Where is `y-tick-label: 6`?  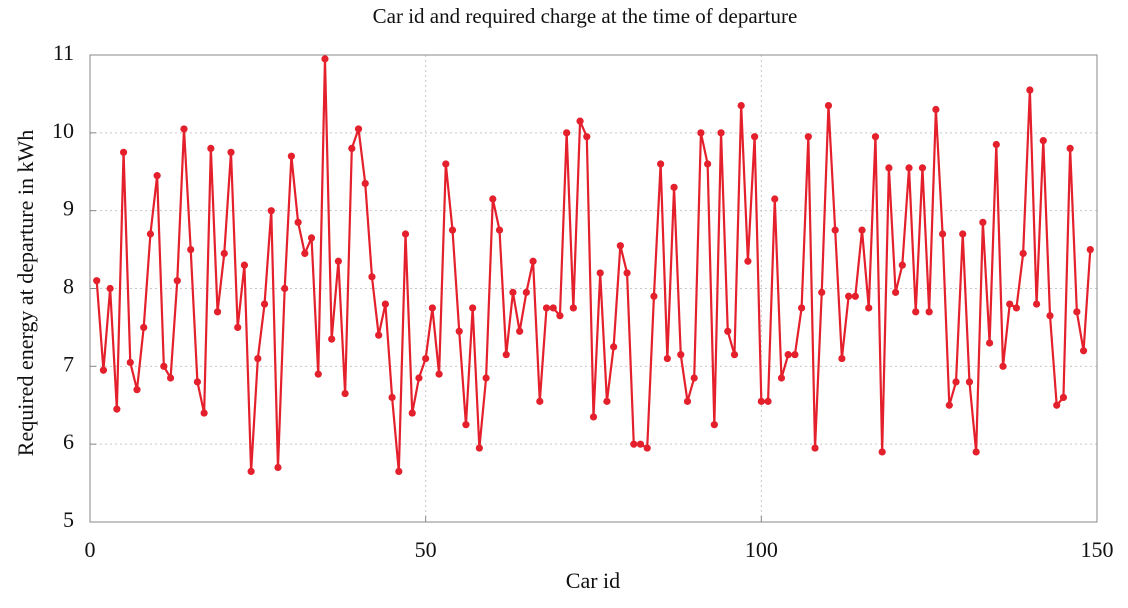 y-tick-label: 6 is located at coordinates (68, 441).